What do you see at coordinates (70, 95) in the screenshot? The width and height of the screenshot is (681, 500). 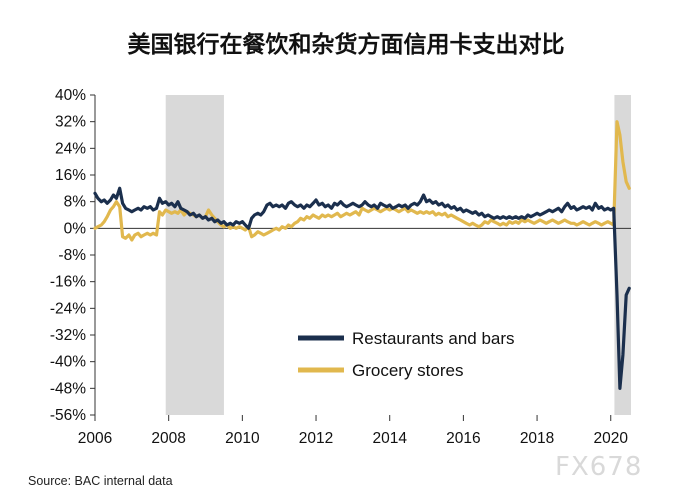 I see `y-tick-label-0: 40%` at bounding box center [70, 95].